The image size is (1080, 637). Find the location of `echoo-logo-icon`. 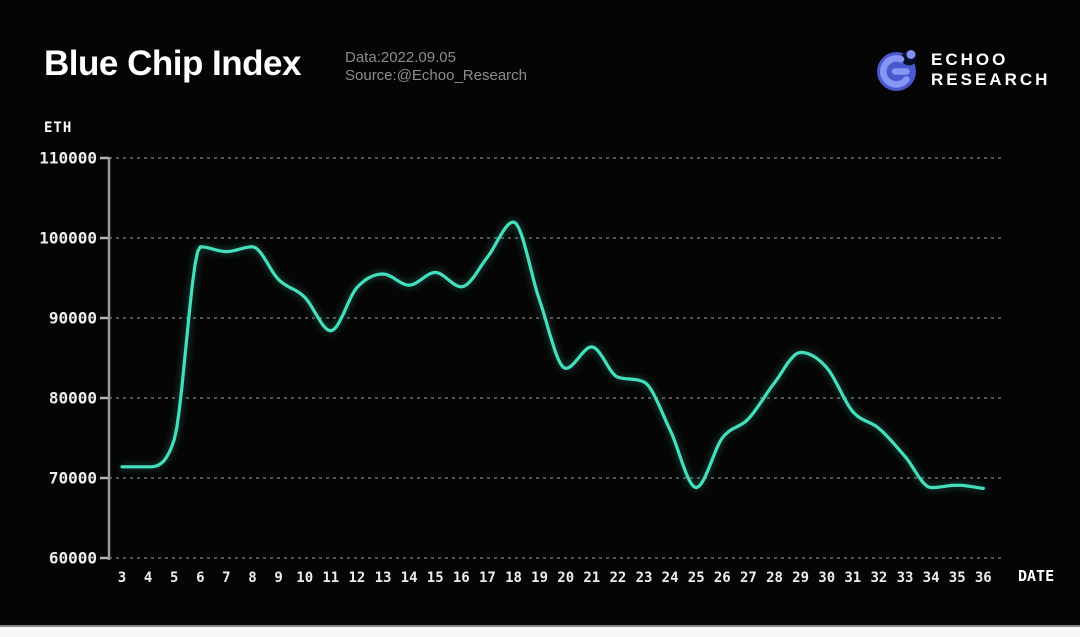

echoo-logo-icon is located at coordinates (897, 70).